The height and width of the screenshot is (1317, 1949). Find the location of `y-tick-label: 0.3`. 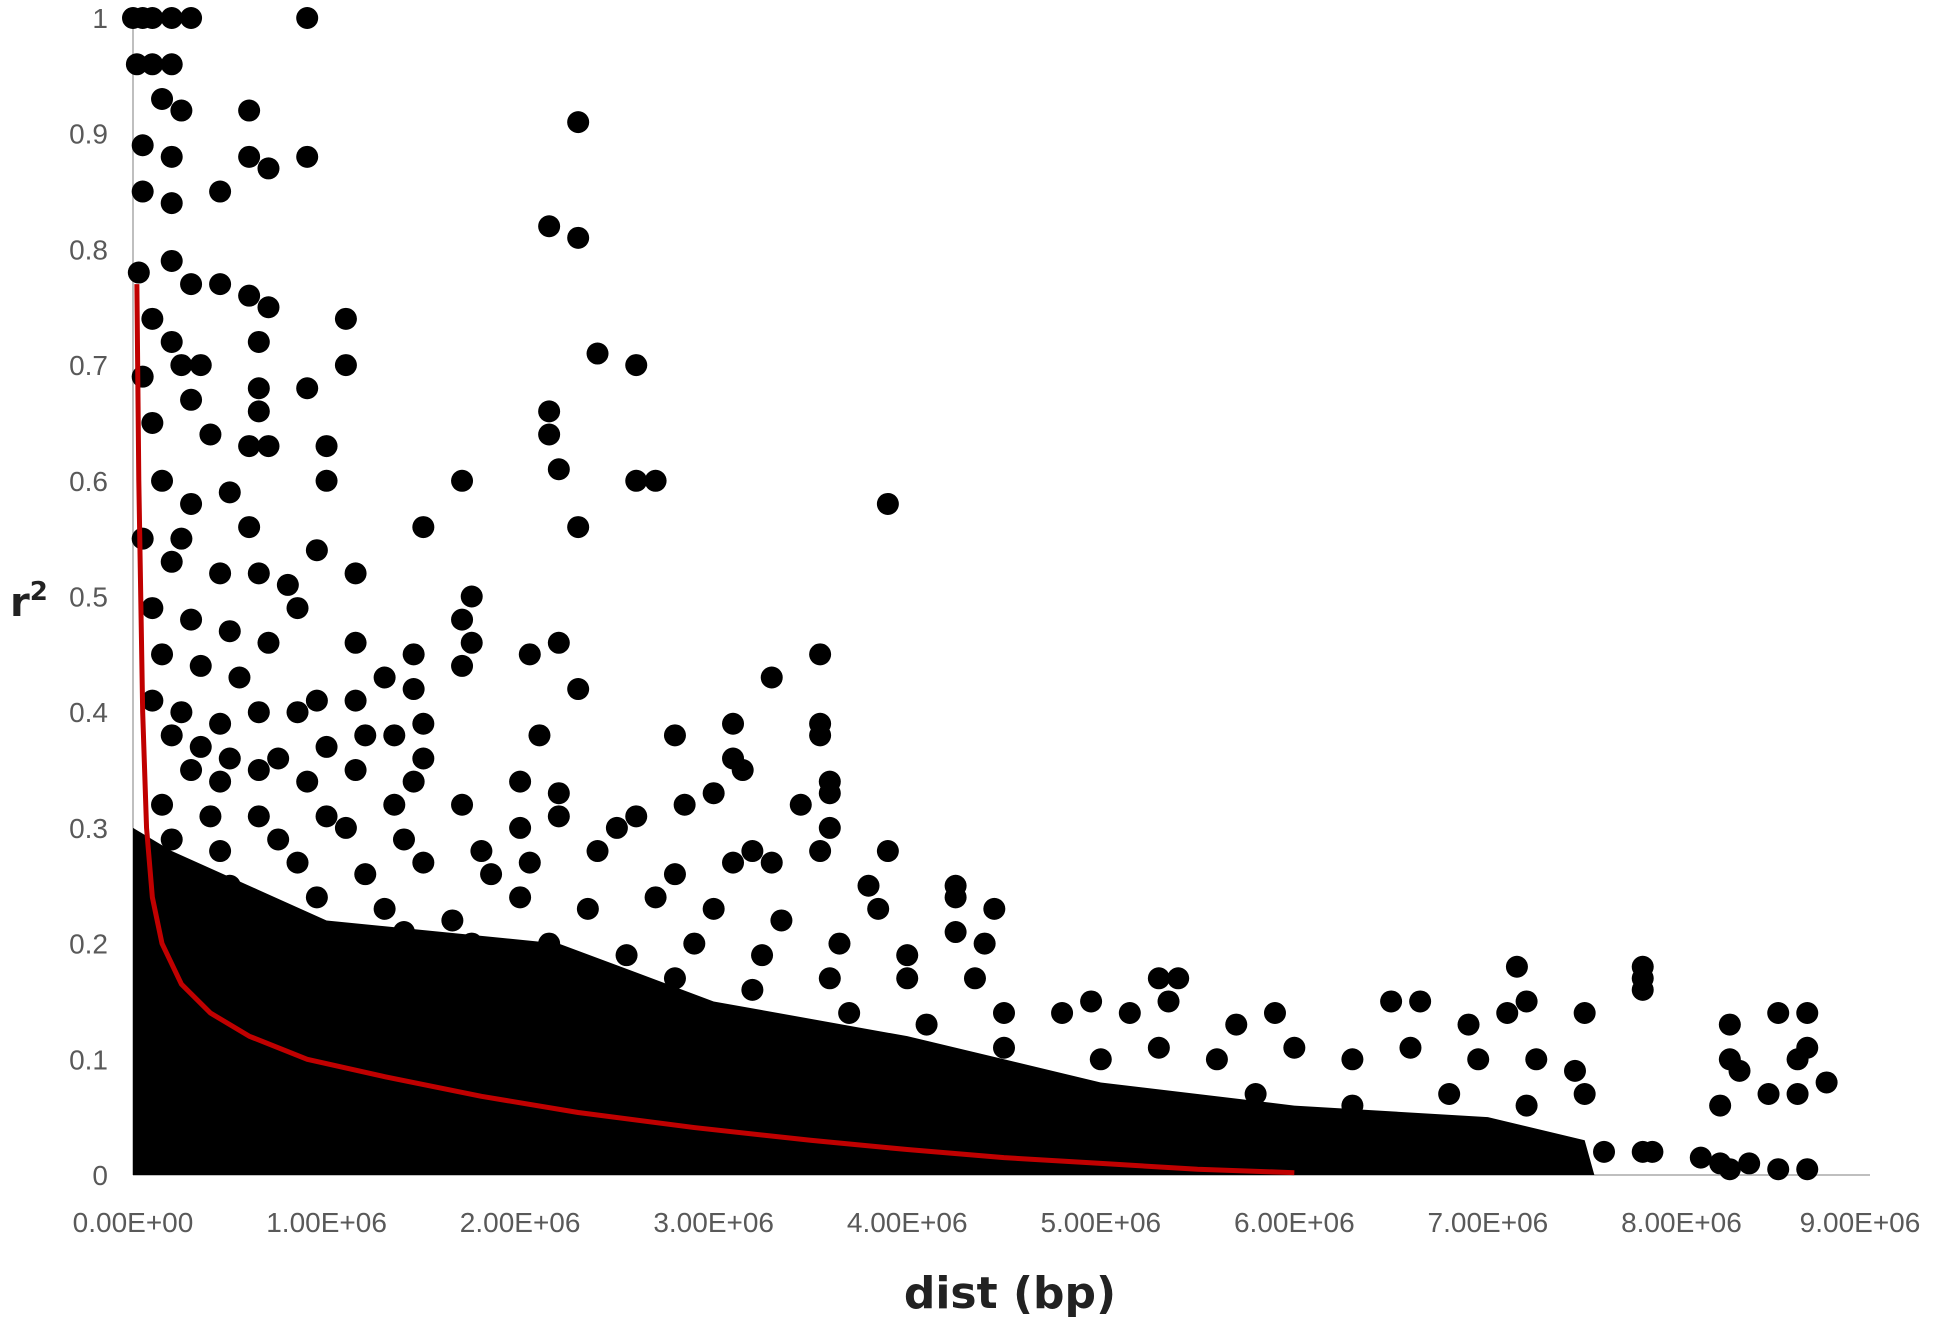

y-tick-label: 0.3 is located at coordinates (88, 828).